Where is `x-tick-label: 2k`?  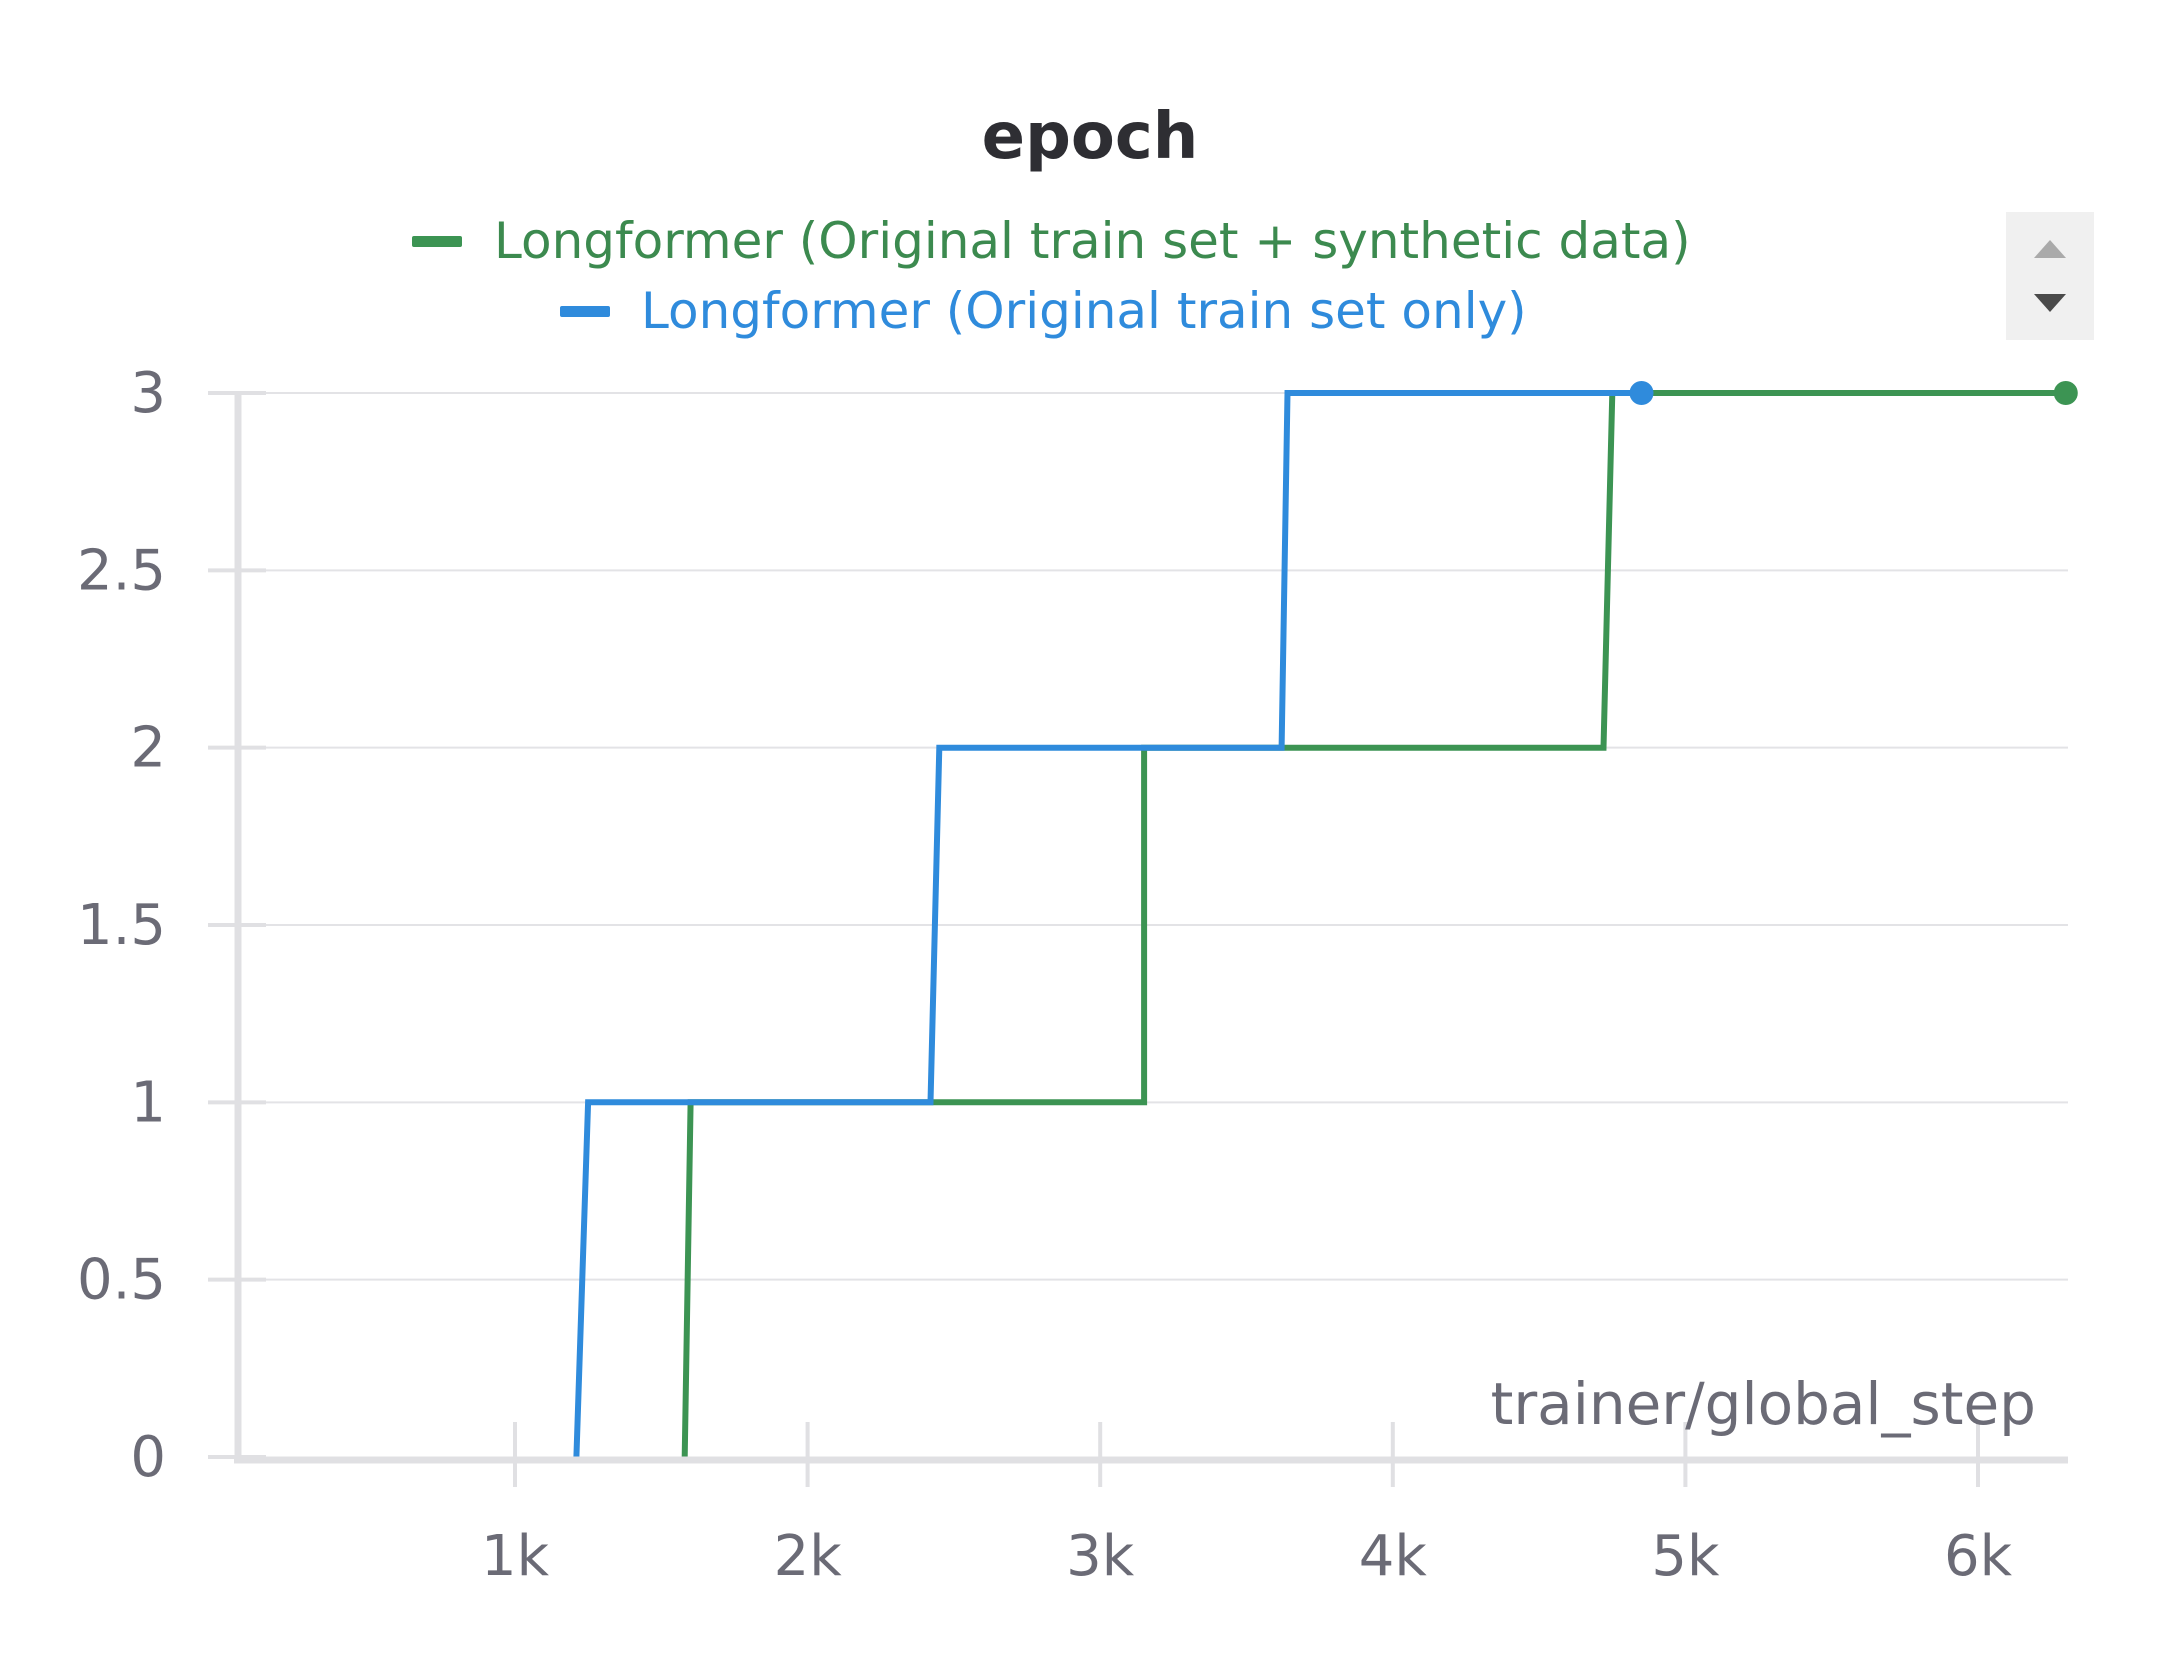 x-tick-label: 2k is located at coordinates (808, 1556).